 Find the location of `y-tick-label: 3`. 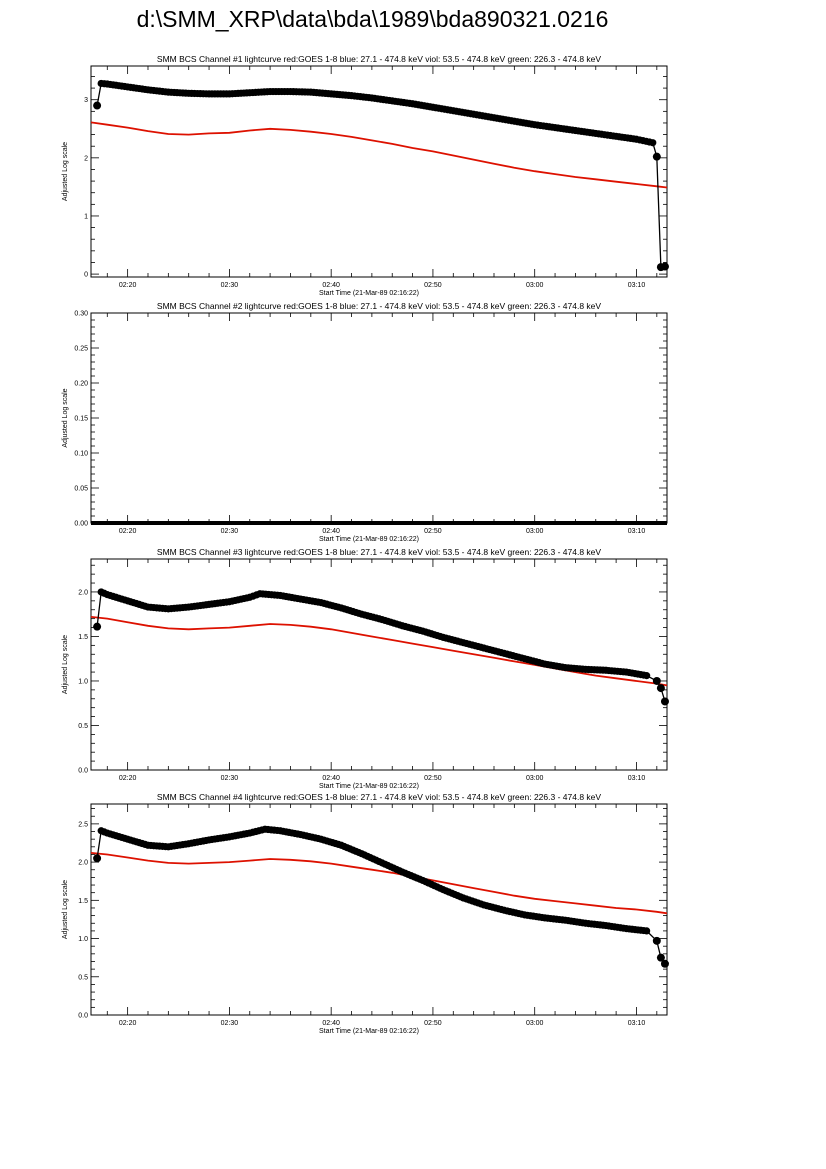

y-tick-label: 3 is located at coordinates (86, 100).